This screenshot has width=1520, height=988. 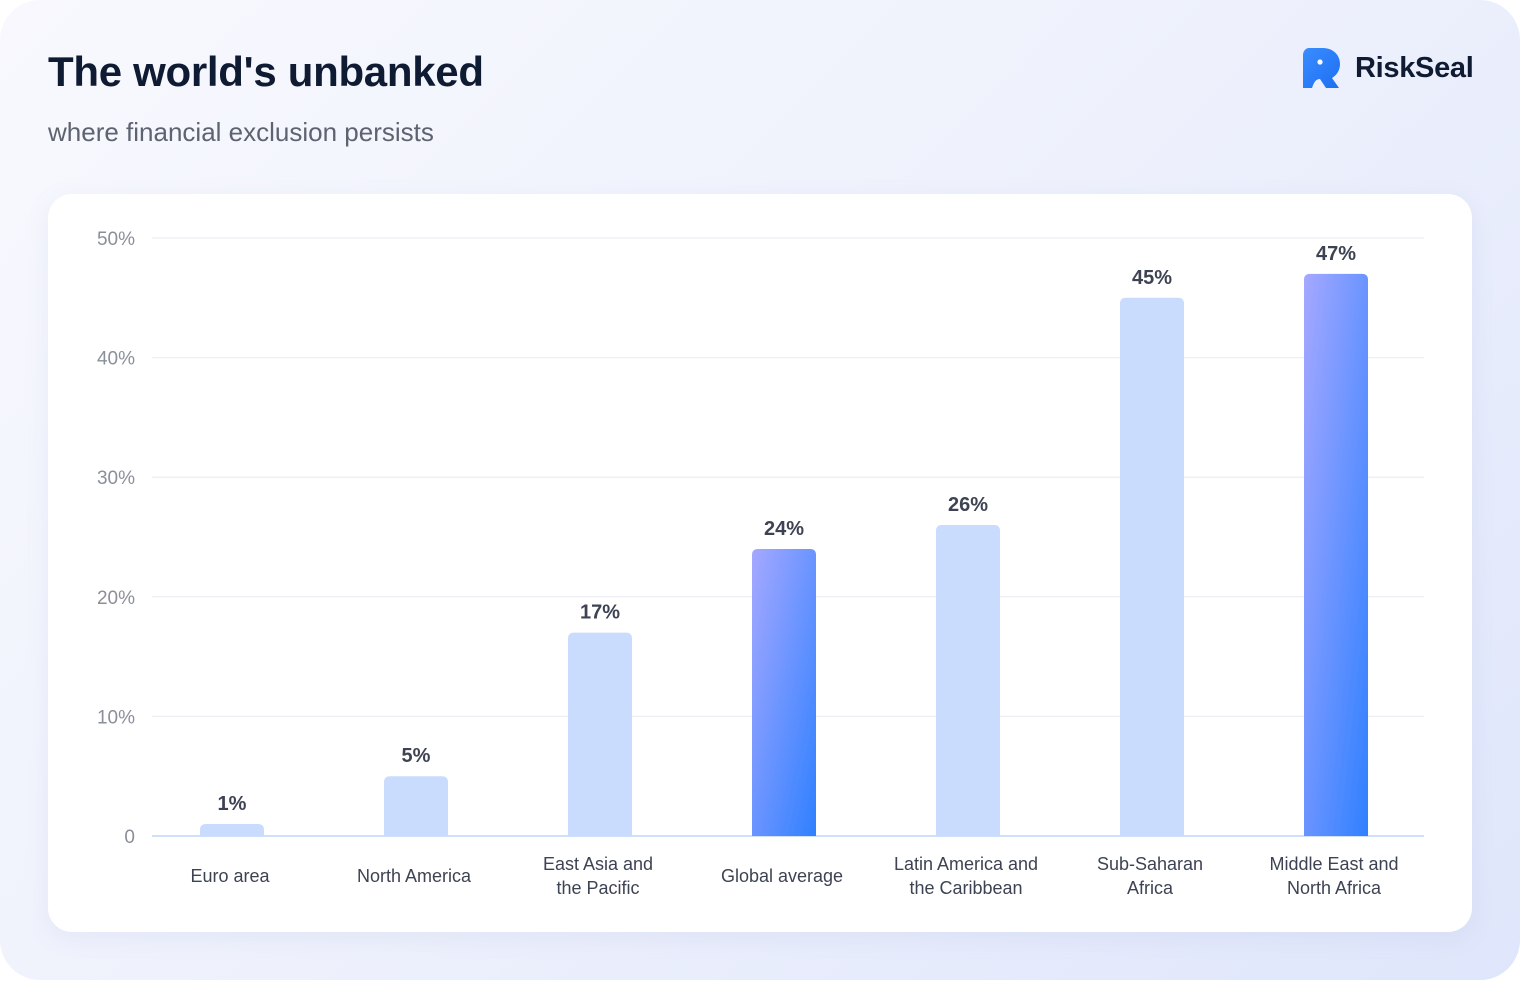 What do you see at coordinates (232, 804) in the screenshot?
I see `value-label: 1%` at bounding box center [232, 804].